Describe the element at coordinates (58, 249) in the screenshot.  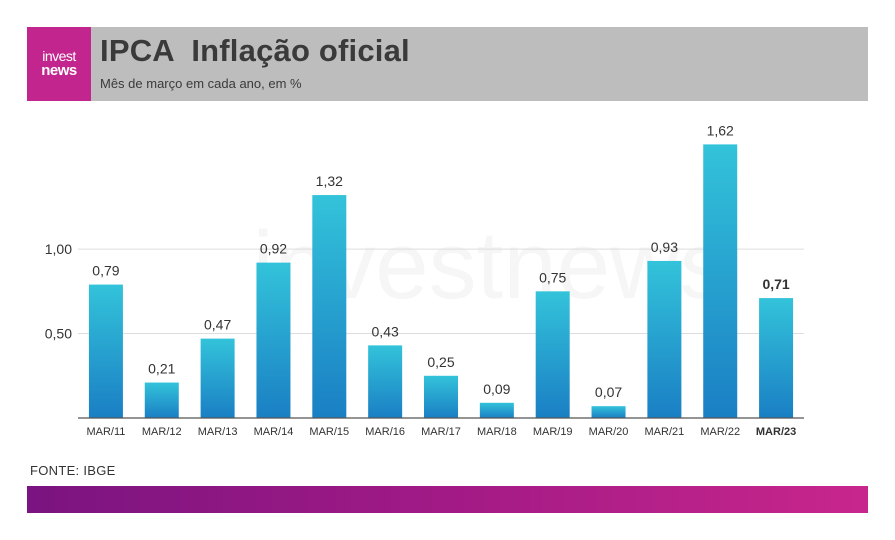
I see `y-tick-label: 1,00` at that location.